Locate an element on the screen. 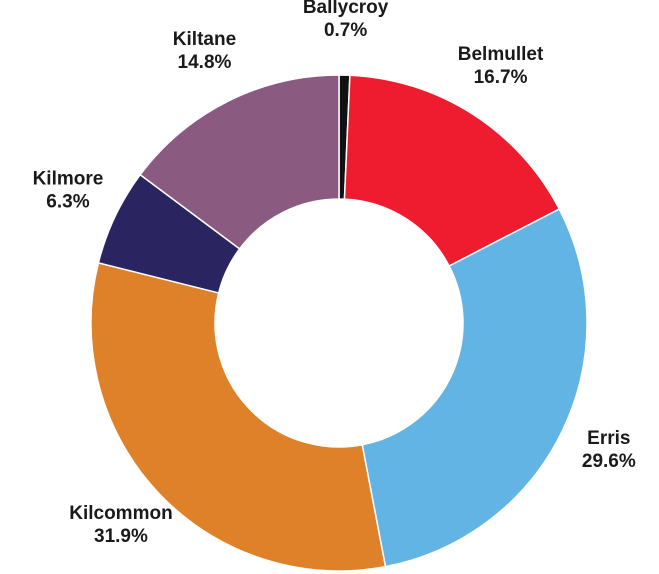 The height and width of the screenshot is (574, 659). value-label: 29.6% is located at coordinates (609, 461).